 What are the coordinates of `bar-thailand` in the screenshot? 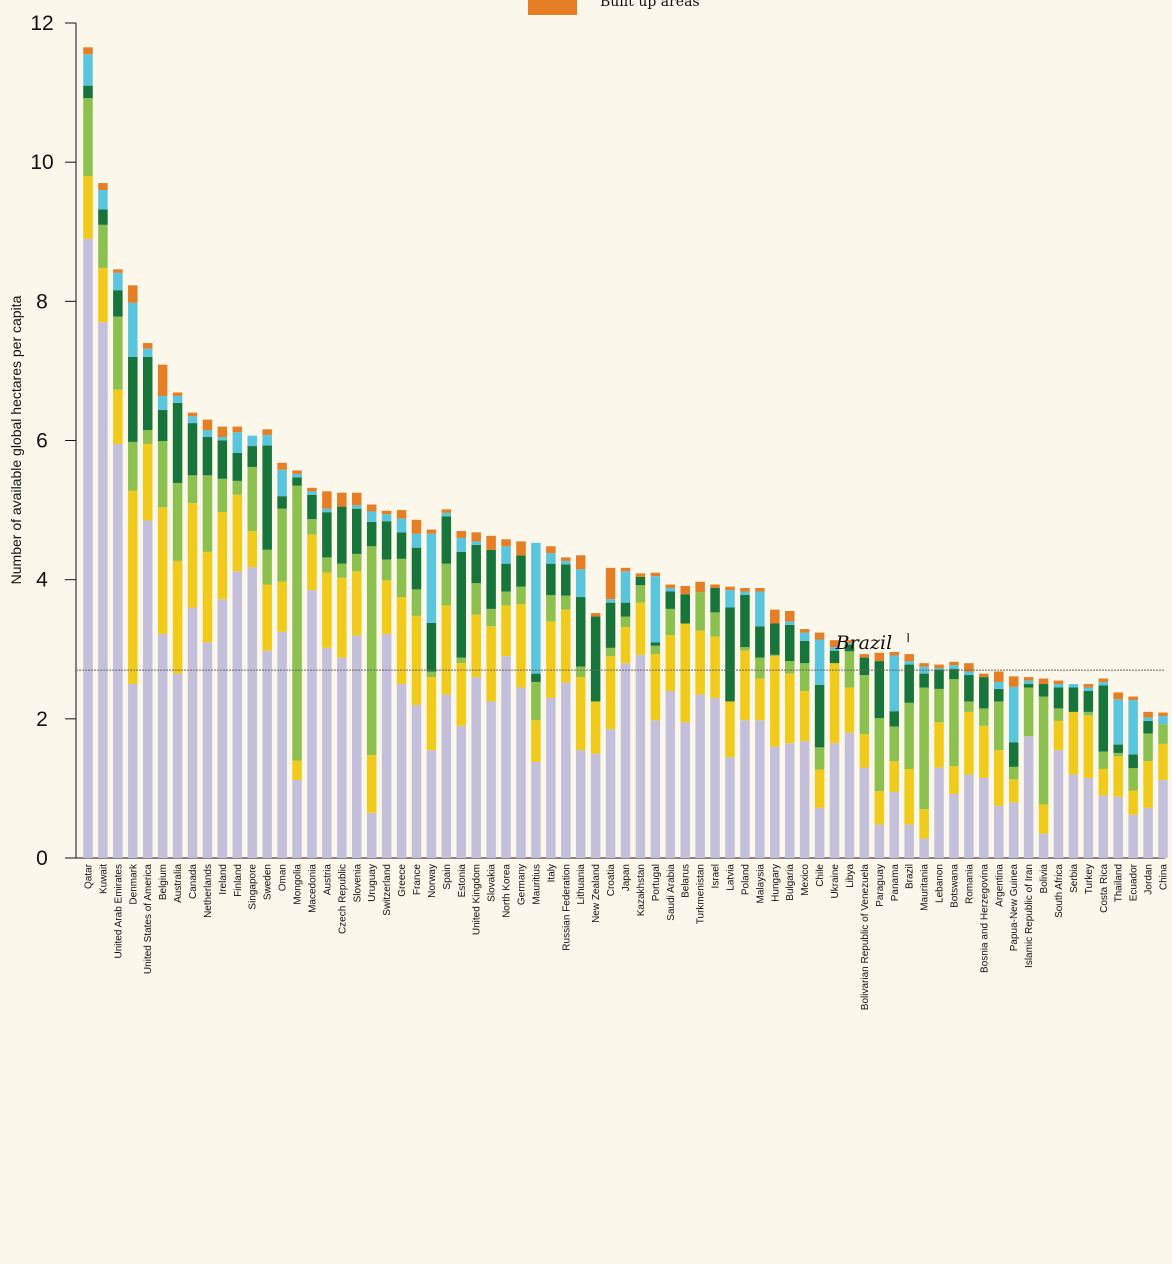 It's located at (1118, 775).